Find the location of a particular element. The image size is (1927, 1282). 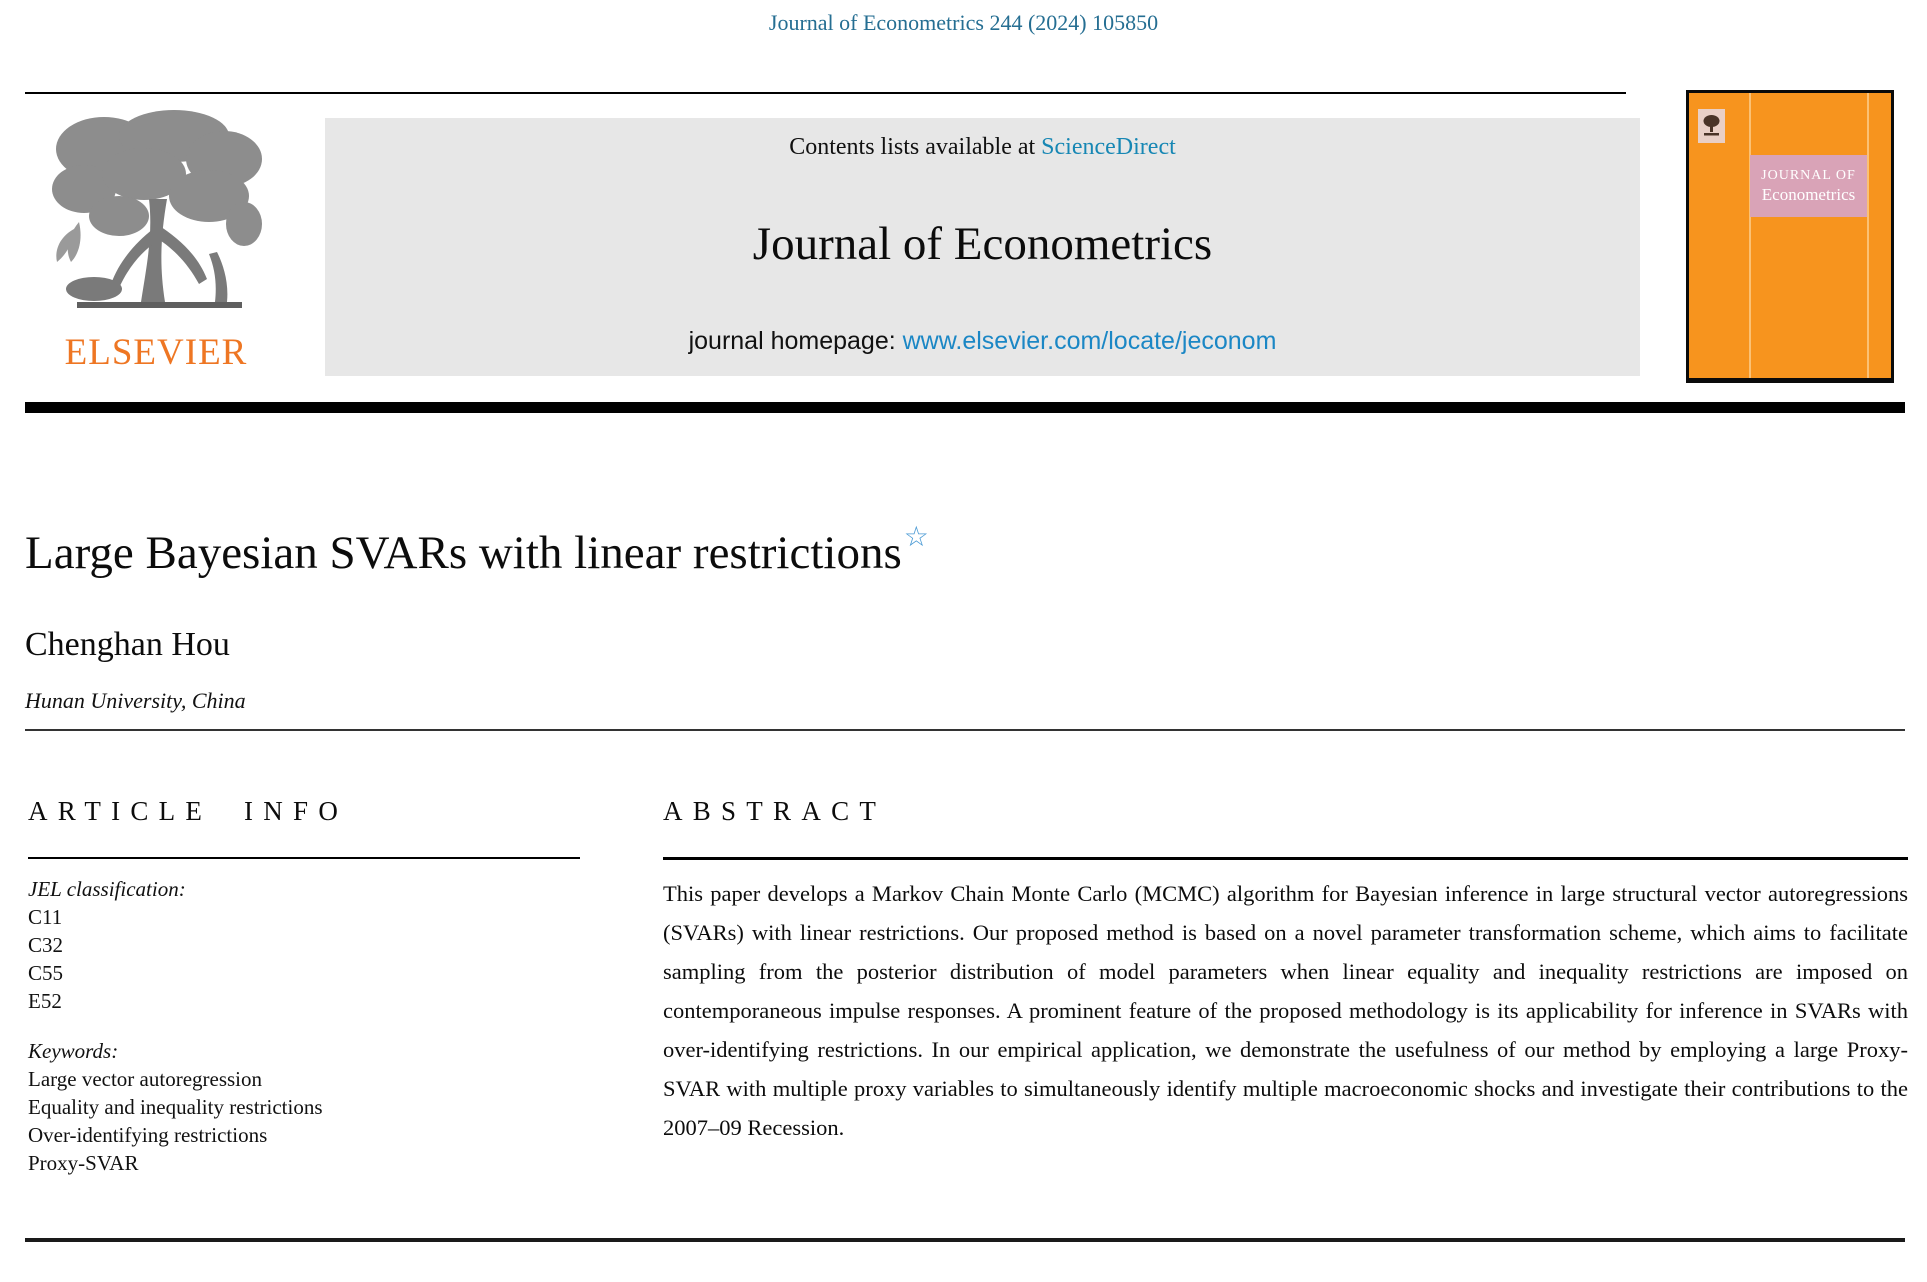

keywords-label: Keywords: is located at coordinates (73, 1051).